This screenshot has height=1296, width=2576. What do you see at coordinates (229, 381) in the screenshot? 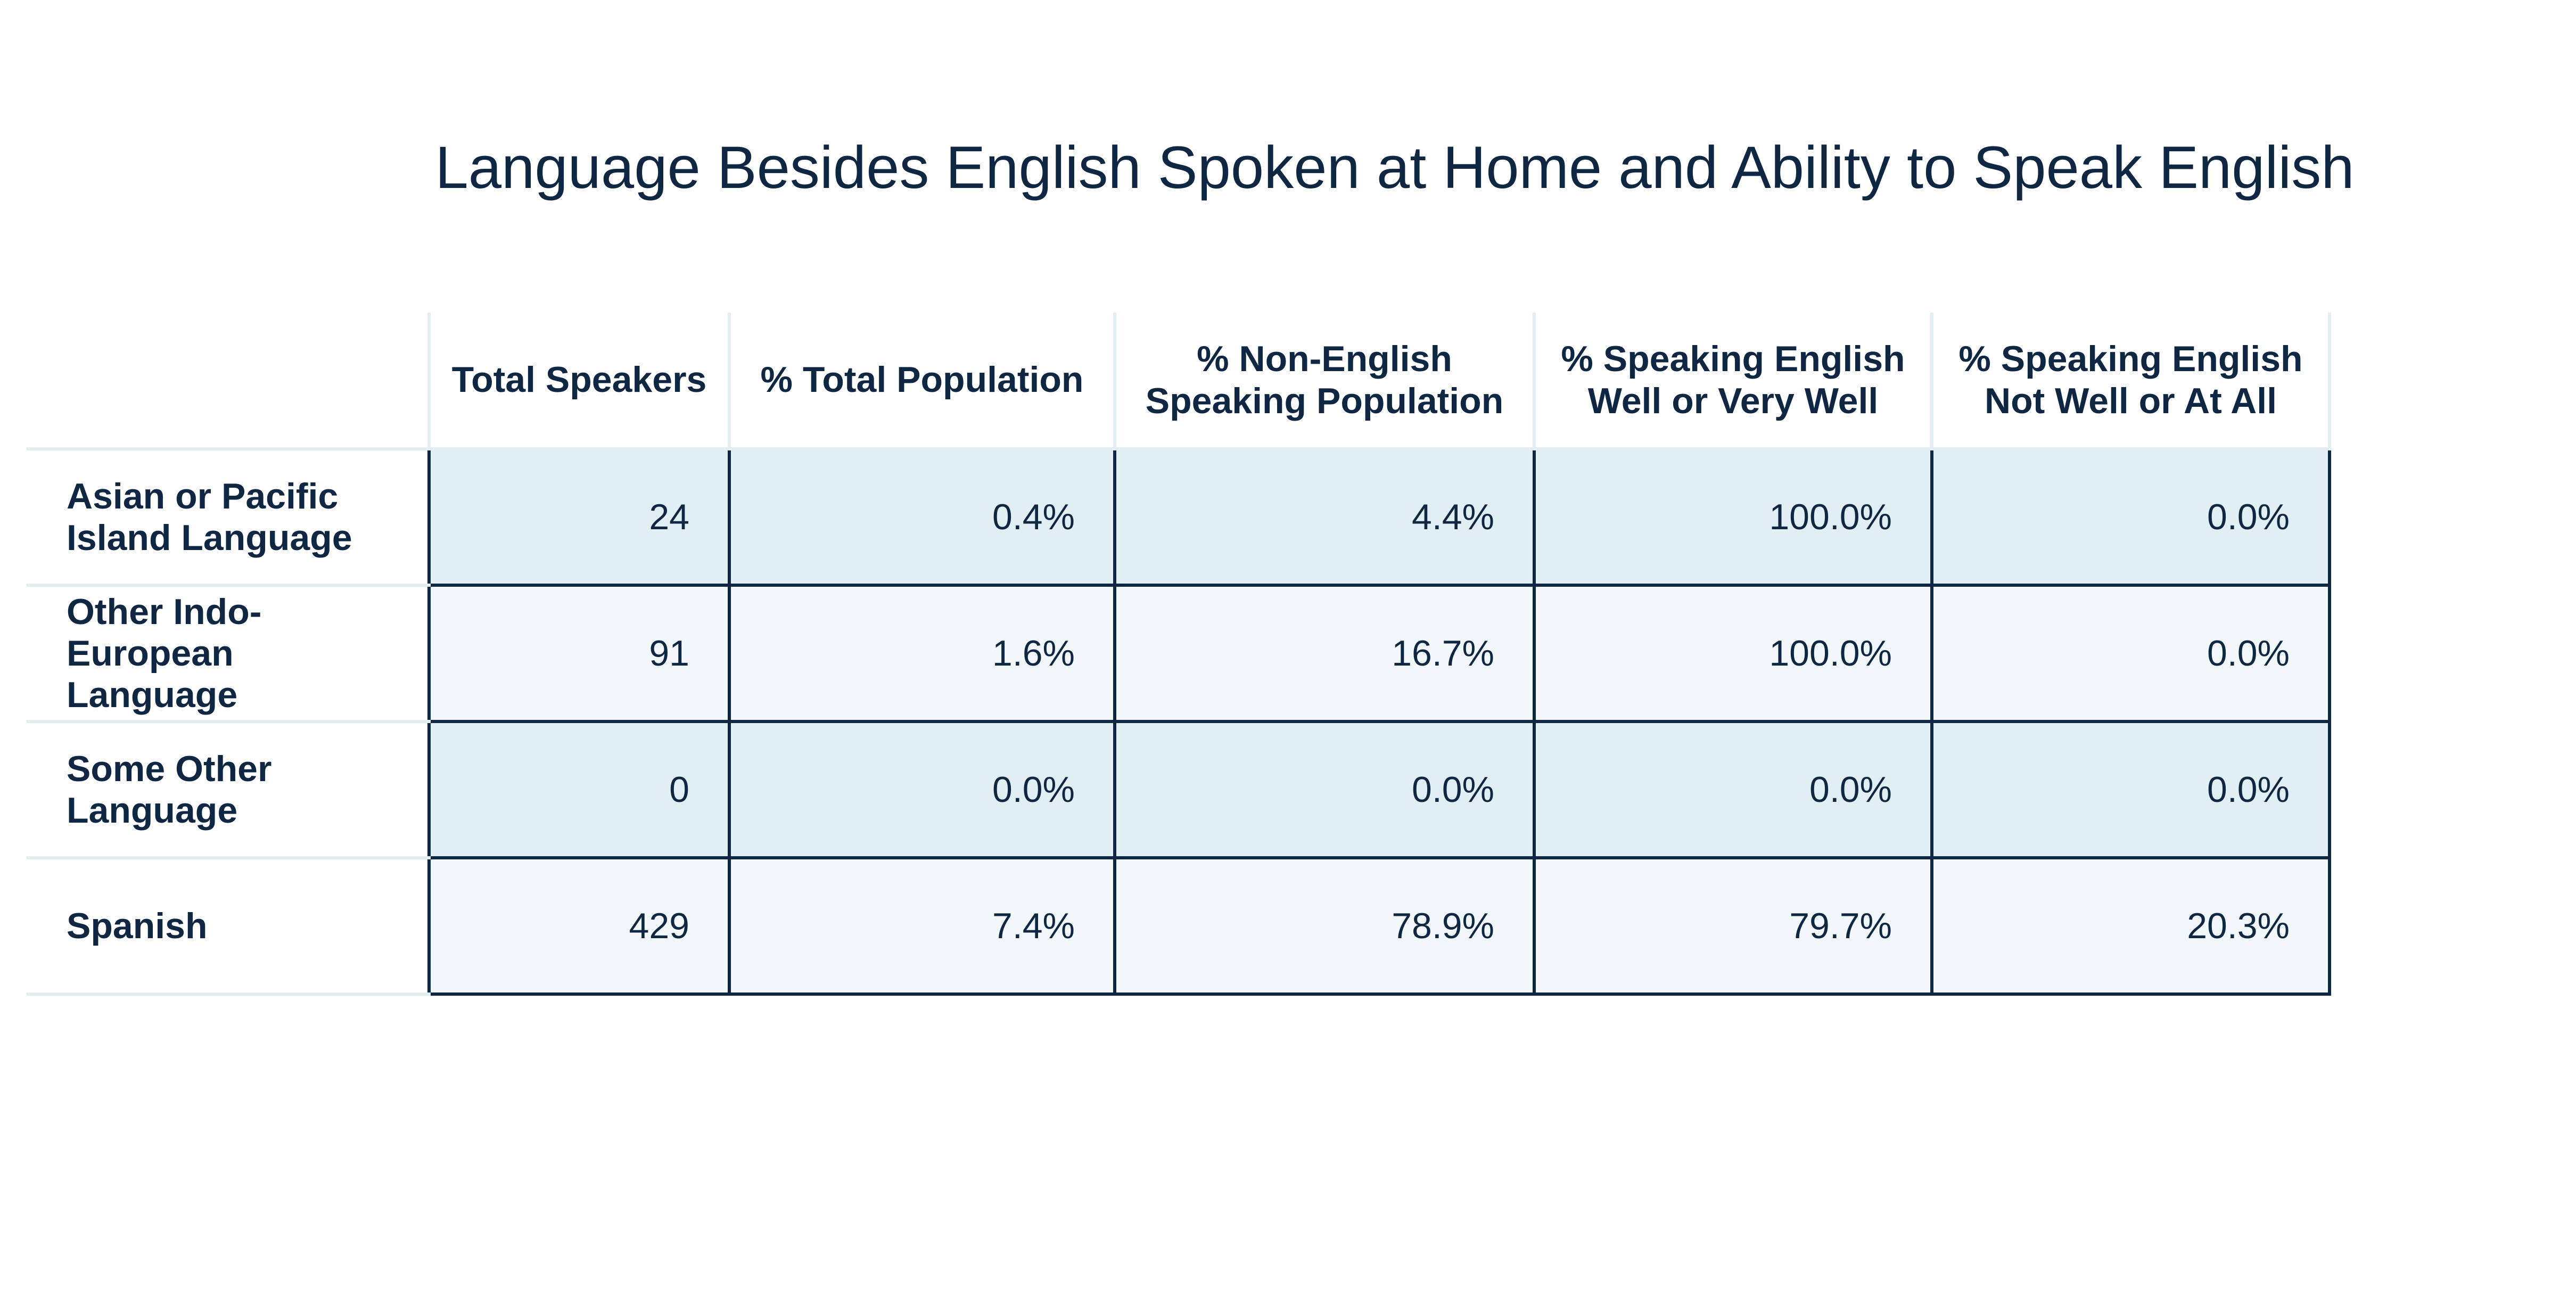
I see `header-corner-cell` at bounding box center [229, 381].